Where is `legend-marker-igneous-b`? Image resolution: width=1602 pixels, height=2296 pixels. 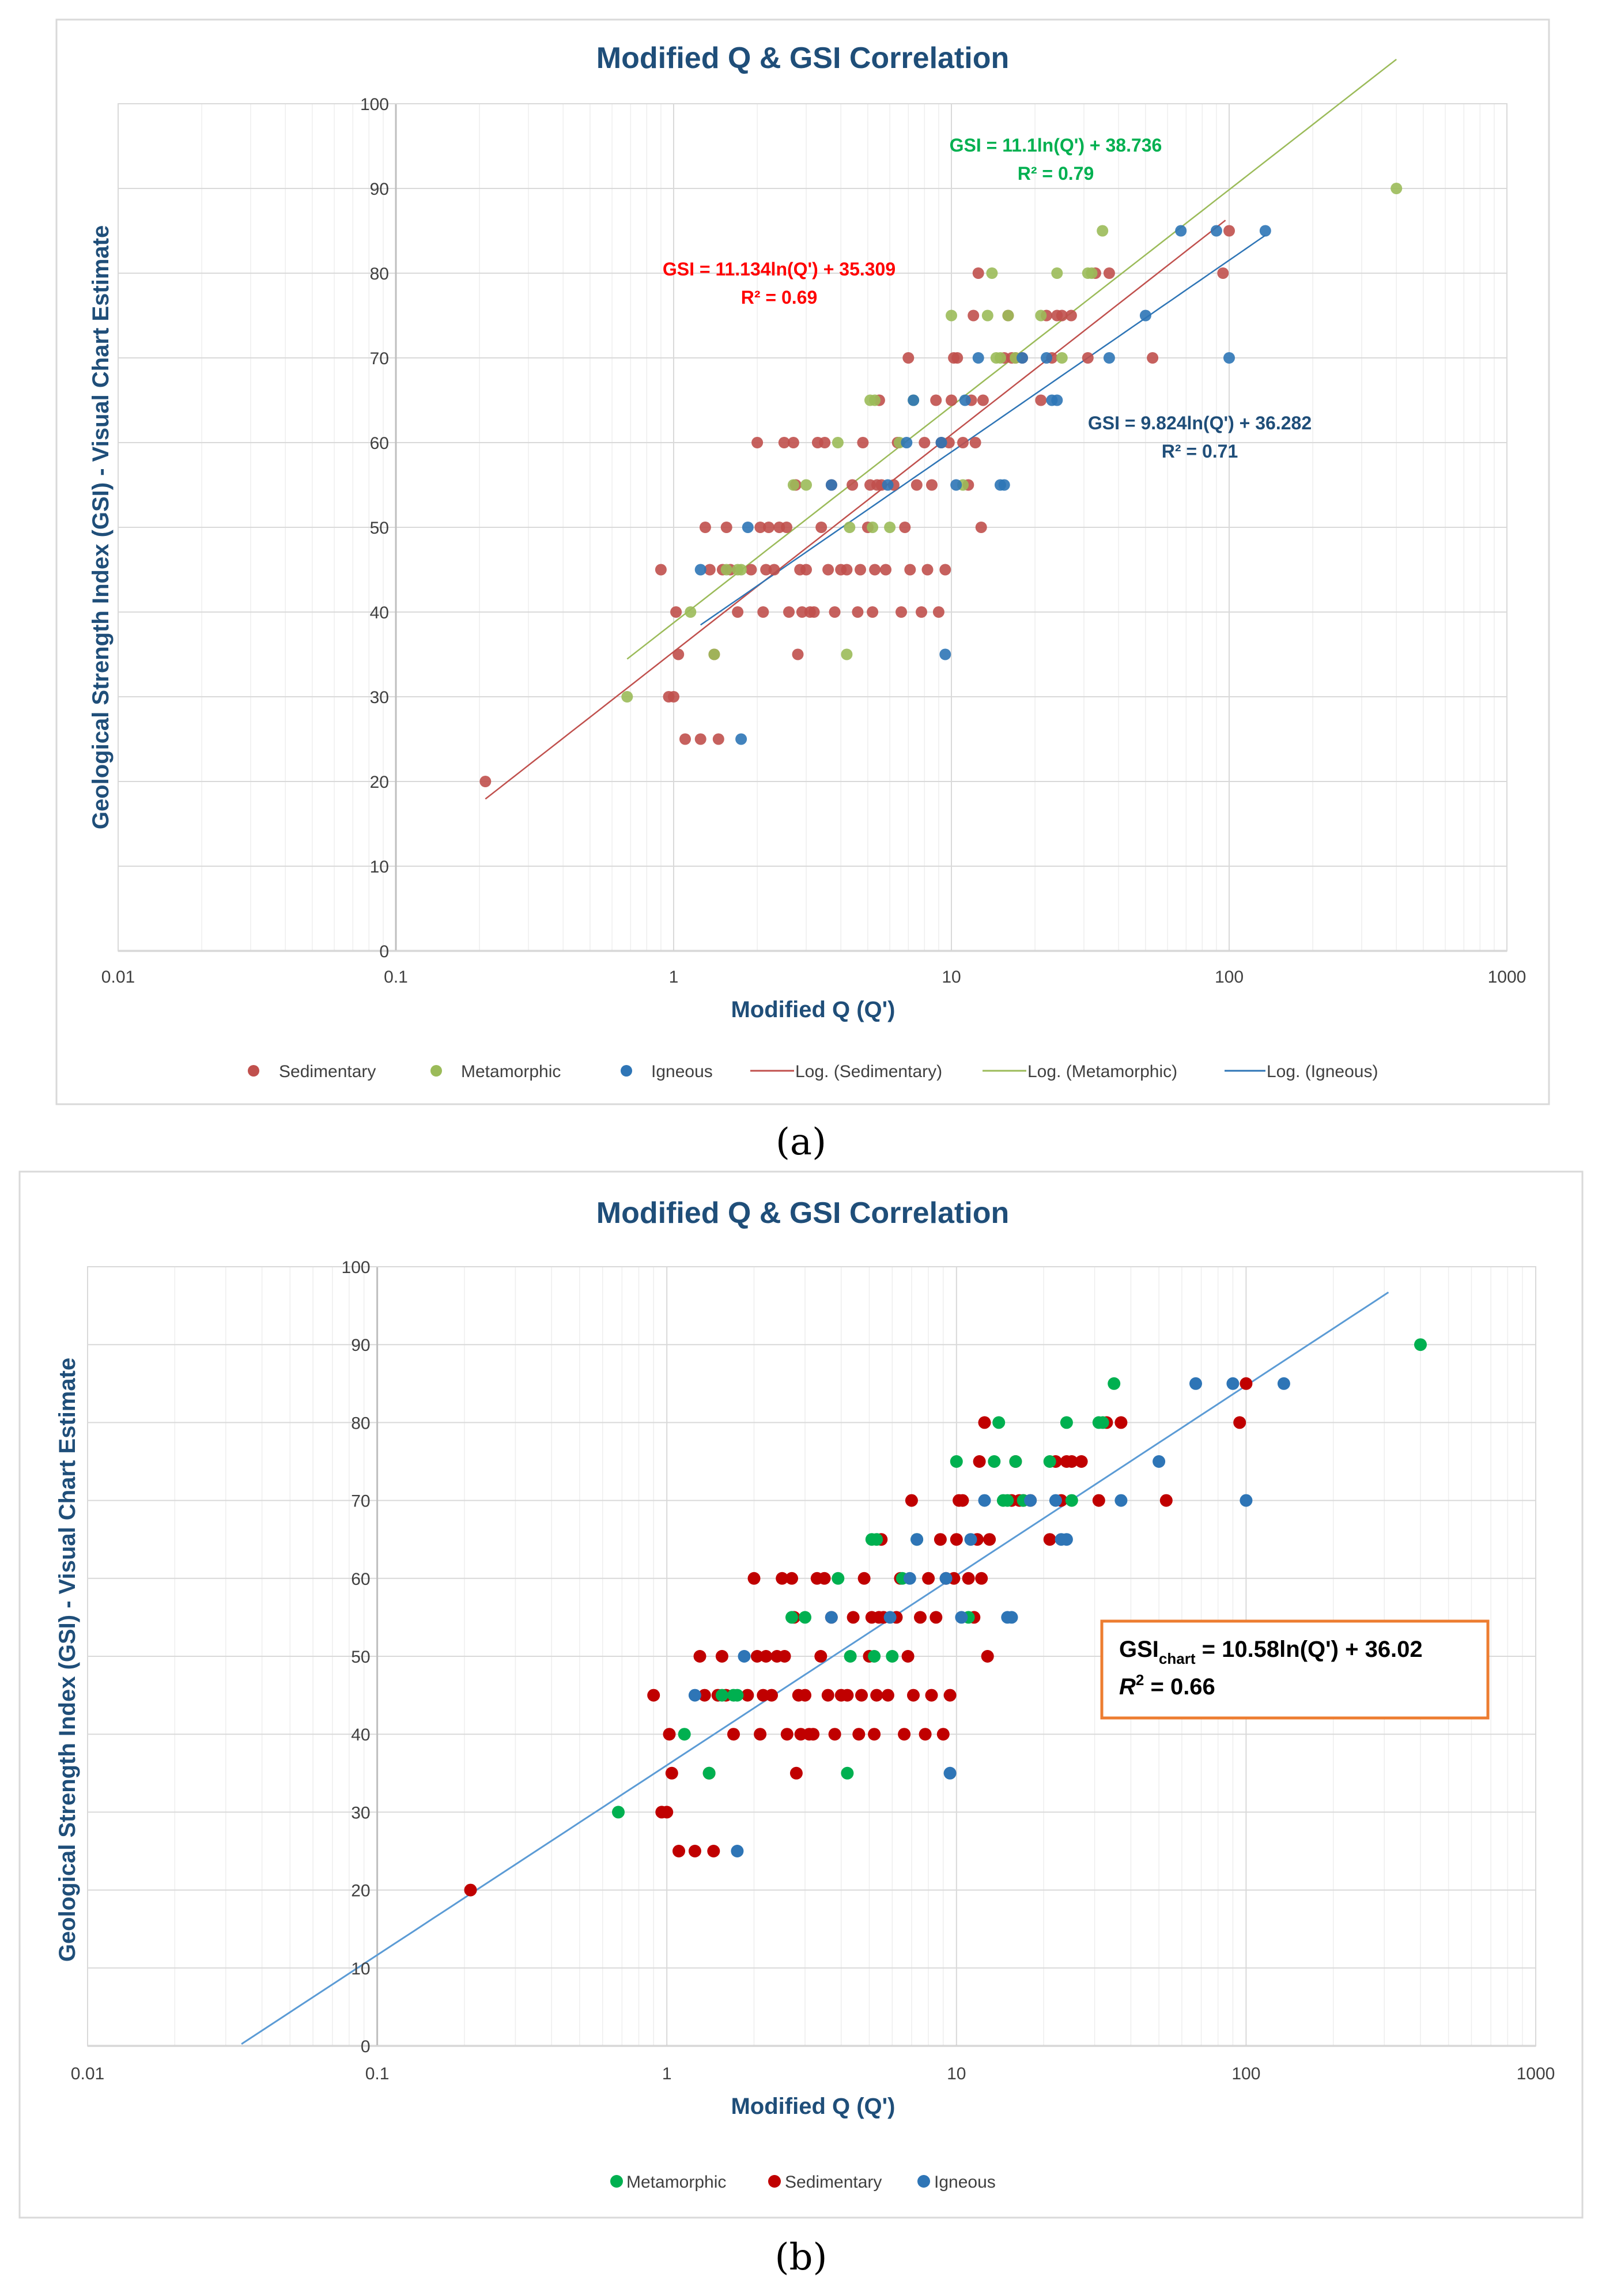
legend-marker-igneous-b is located at coordinates (923, 2181).